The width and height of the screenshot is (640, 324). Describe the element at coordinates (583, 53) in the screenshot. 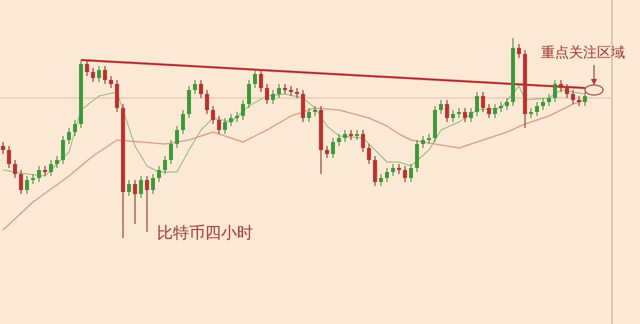

I see `annotation: 重点关注区域` at that location.